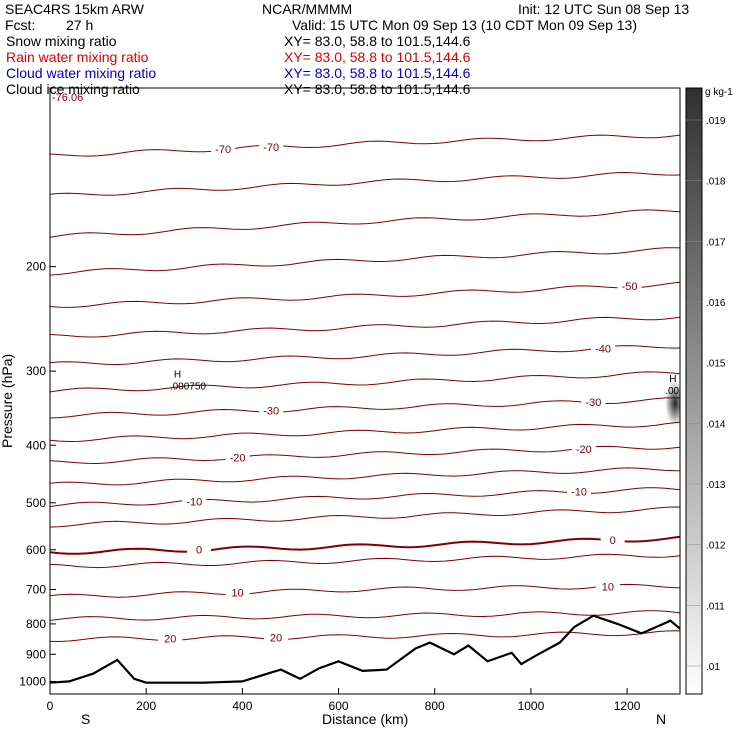 The width and height of the screenshot is (740, 740). What do you see at coordinates (32, 681) in the screenshot?
I see `y-tick-label: 1000` at bounding box center [32, 681].